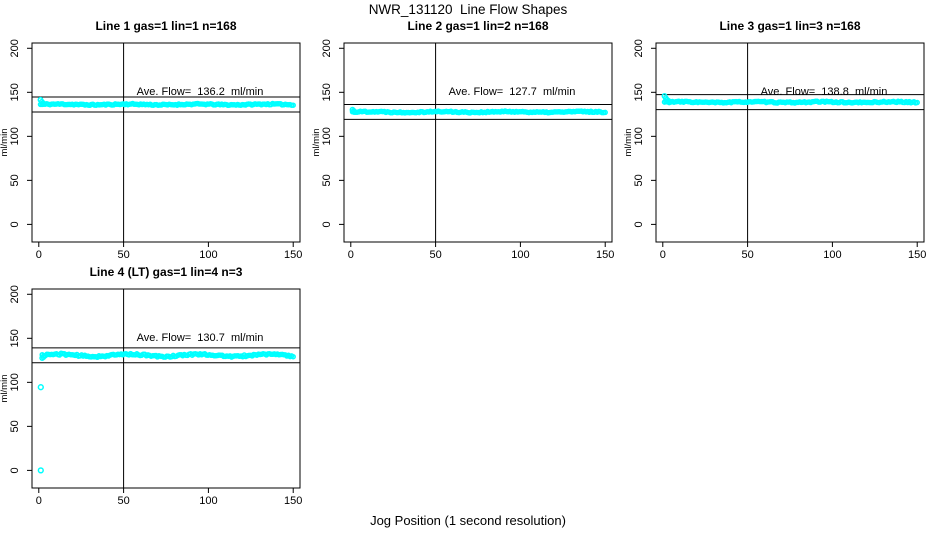  What do you see at coordinates (468, 520) in the screenshot?
I see `figure-xlabel: Jog Position (1 second resolution)` at bounding box center [468, 520].